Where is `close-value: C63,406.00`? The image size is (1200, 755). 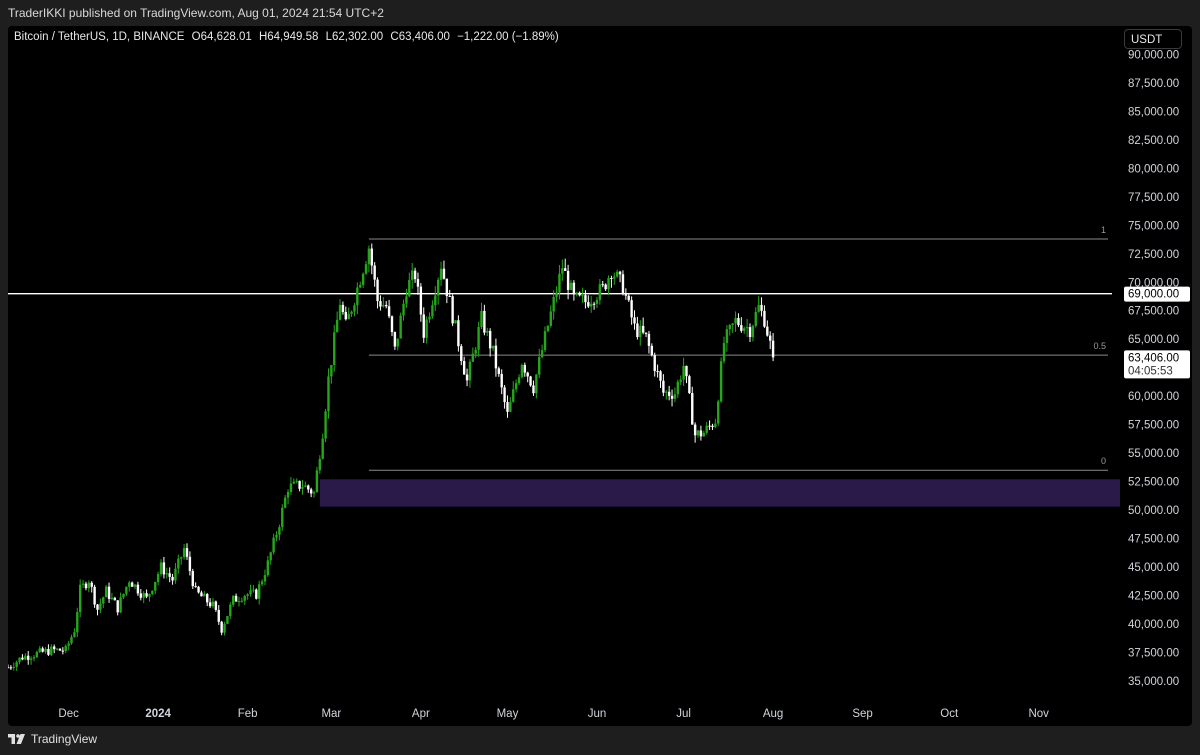 close-value: C63,406.00 is located at coordinates (420, 37).